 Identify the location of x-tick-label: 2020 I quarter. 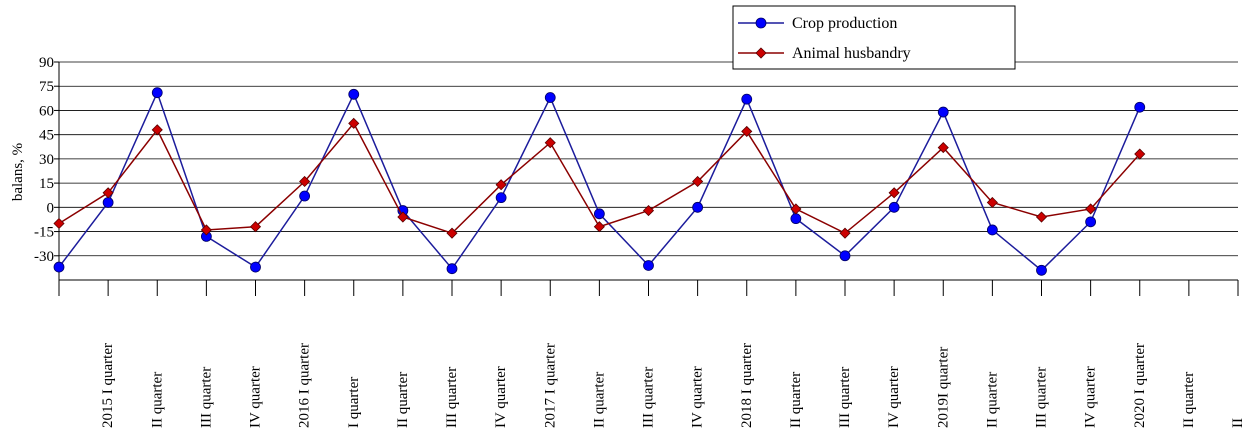
(1140, 385).